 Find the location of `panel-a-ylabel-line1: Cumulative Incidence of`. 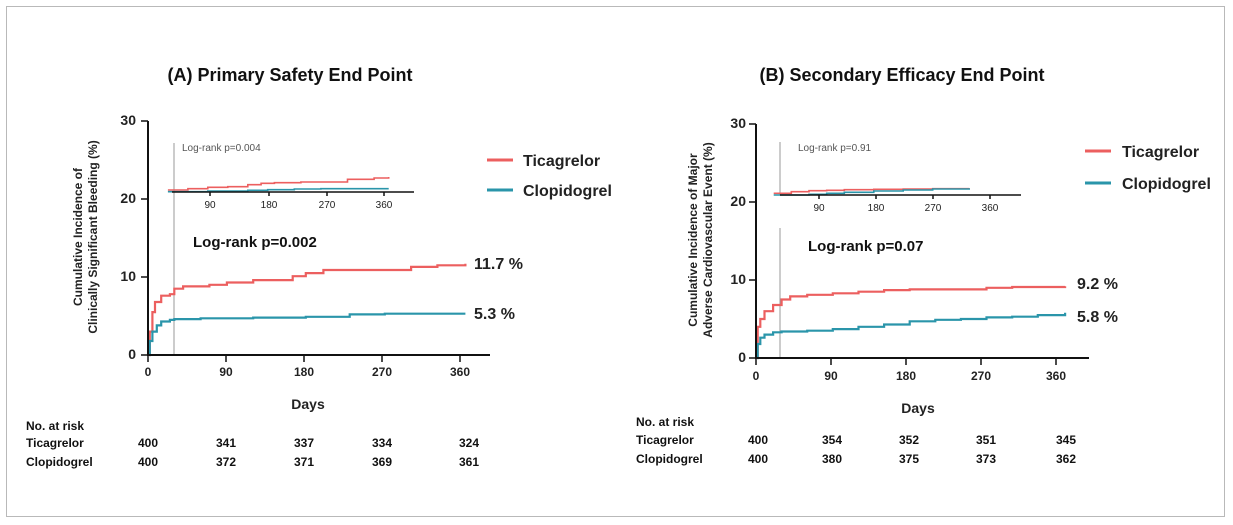

panel-a-ylabel-line1: Cumulative Incidence of is located at coordinates (78, 236).